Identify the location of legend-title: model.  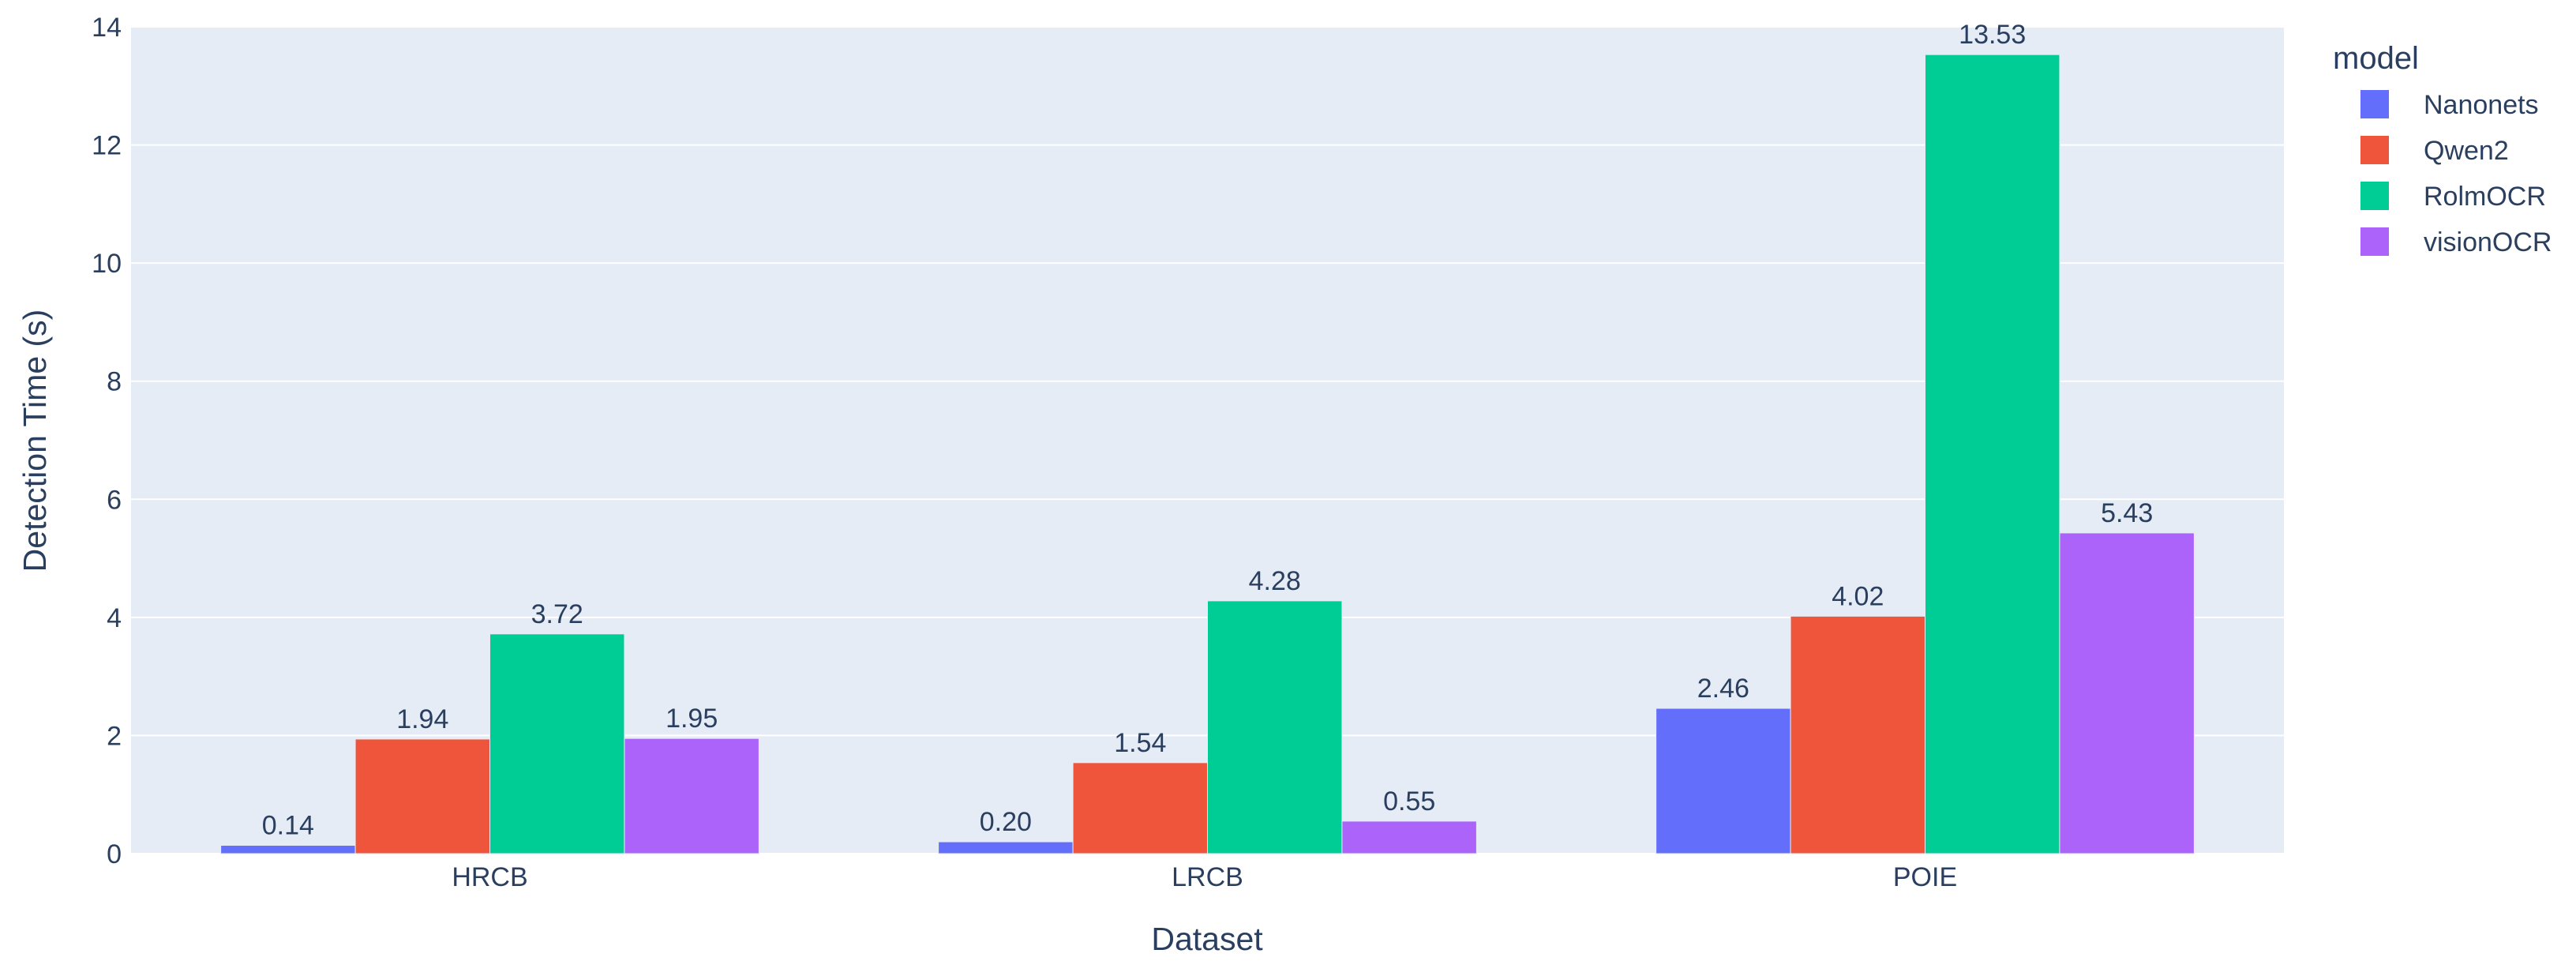
(2376, 58).